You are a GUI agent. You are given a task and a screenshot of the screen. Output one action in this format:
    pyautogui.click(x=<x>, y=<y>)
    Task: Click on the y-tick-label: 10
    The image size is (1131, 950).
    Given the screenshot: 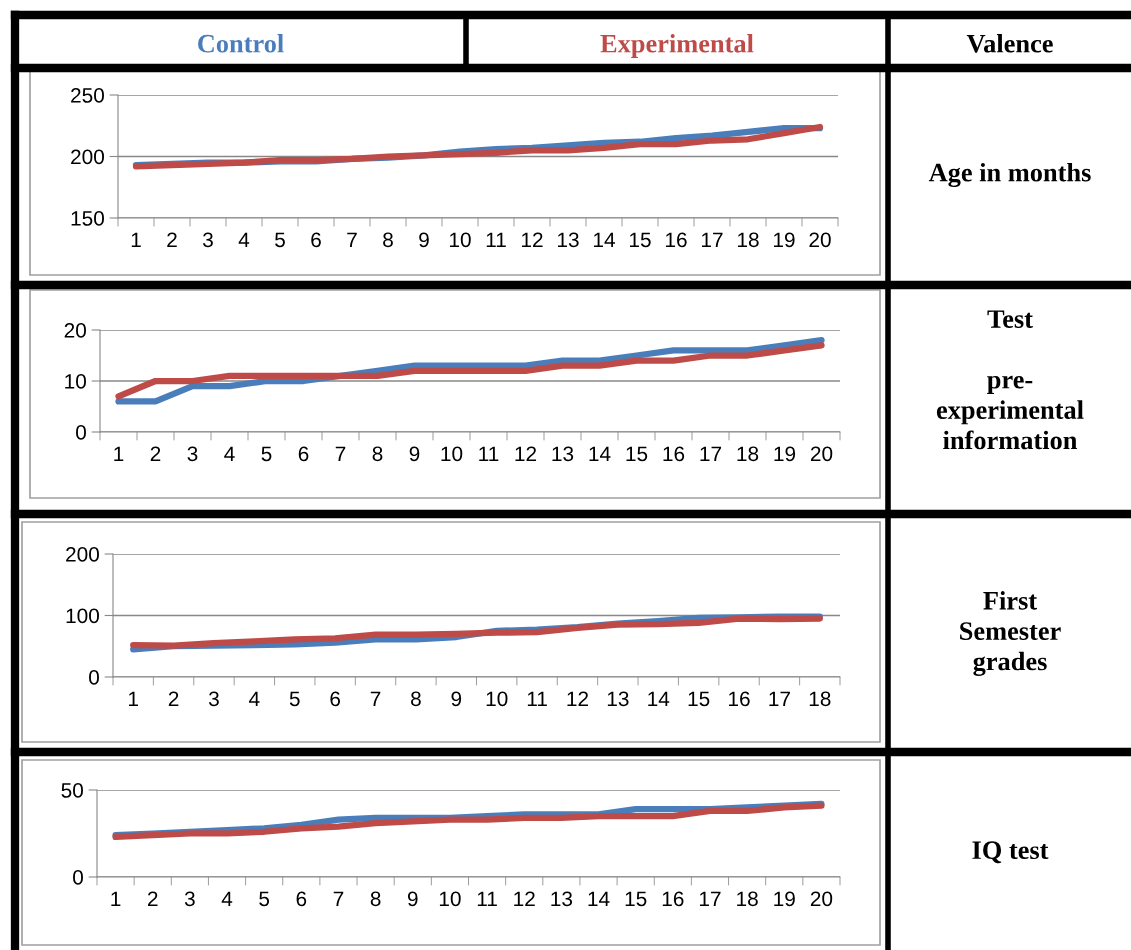 What is the action you would take?
    pyautogui.click(x=75, y=381)
    